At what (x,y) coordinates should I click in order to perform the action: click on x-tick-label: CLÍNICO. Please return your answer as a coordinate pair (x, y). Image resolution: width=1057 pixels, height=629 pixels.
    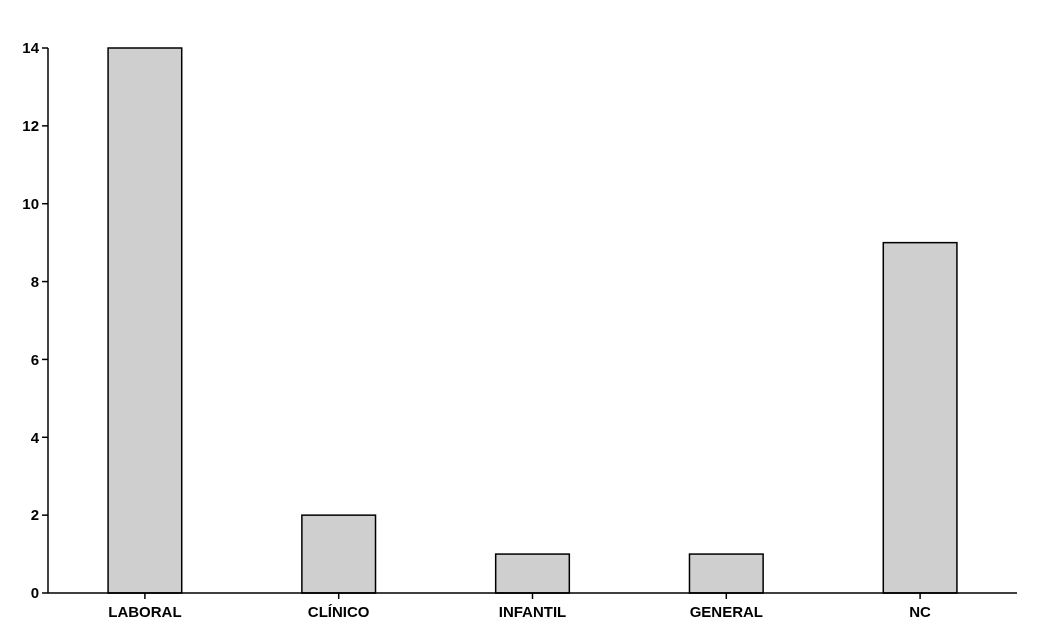
    Looking at the image, I should click on (338, 611).